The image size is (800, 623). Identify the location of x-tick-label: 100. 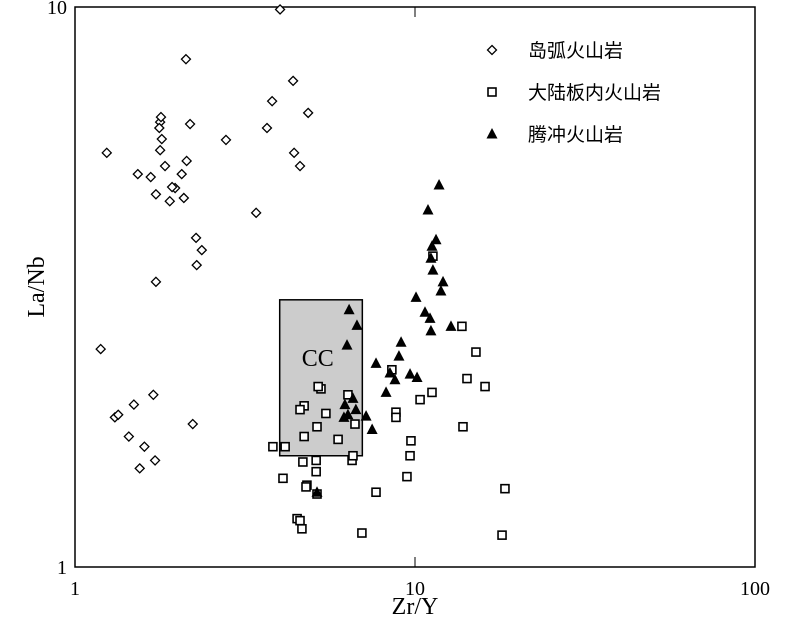
(755, 589).